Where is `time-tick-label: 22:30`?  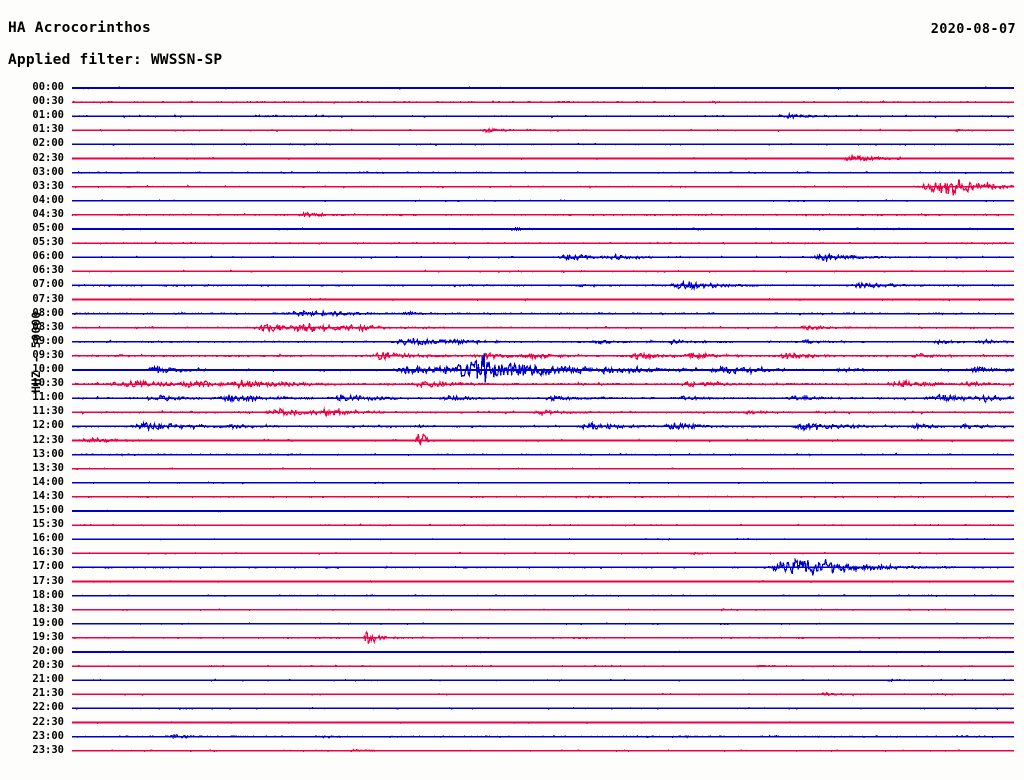 time-tick-label: 22:30 is located at coordinates (48, 721).